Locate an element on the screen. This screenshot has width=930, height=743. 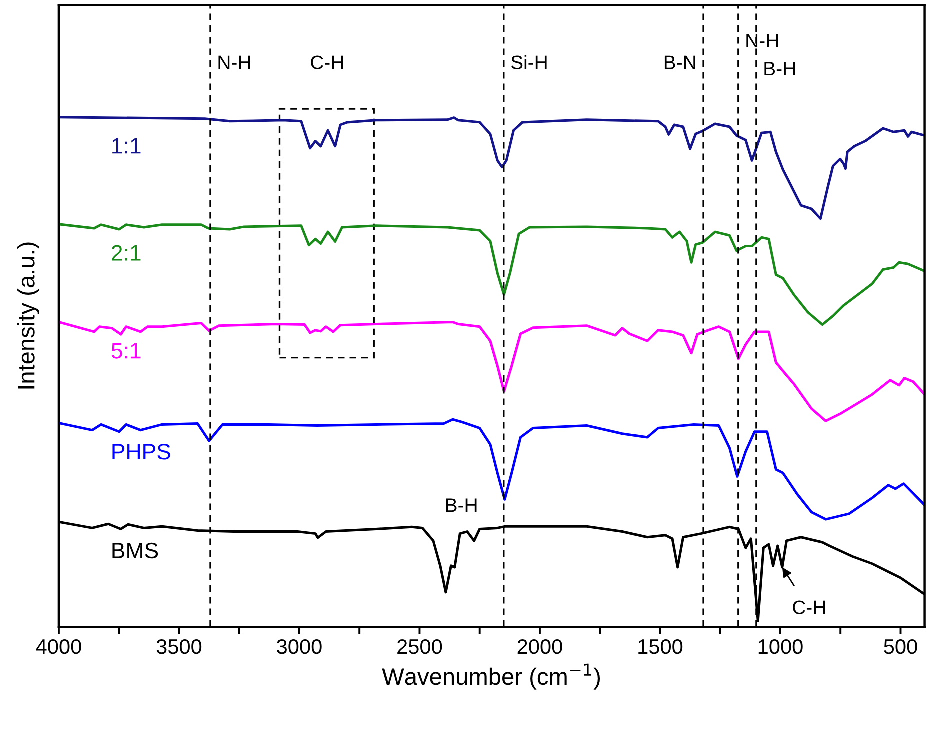
ref-line-label: Si-H is located at coordinates (529, 62).